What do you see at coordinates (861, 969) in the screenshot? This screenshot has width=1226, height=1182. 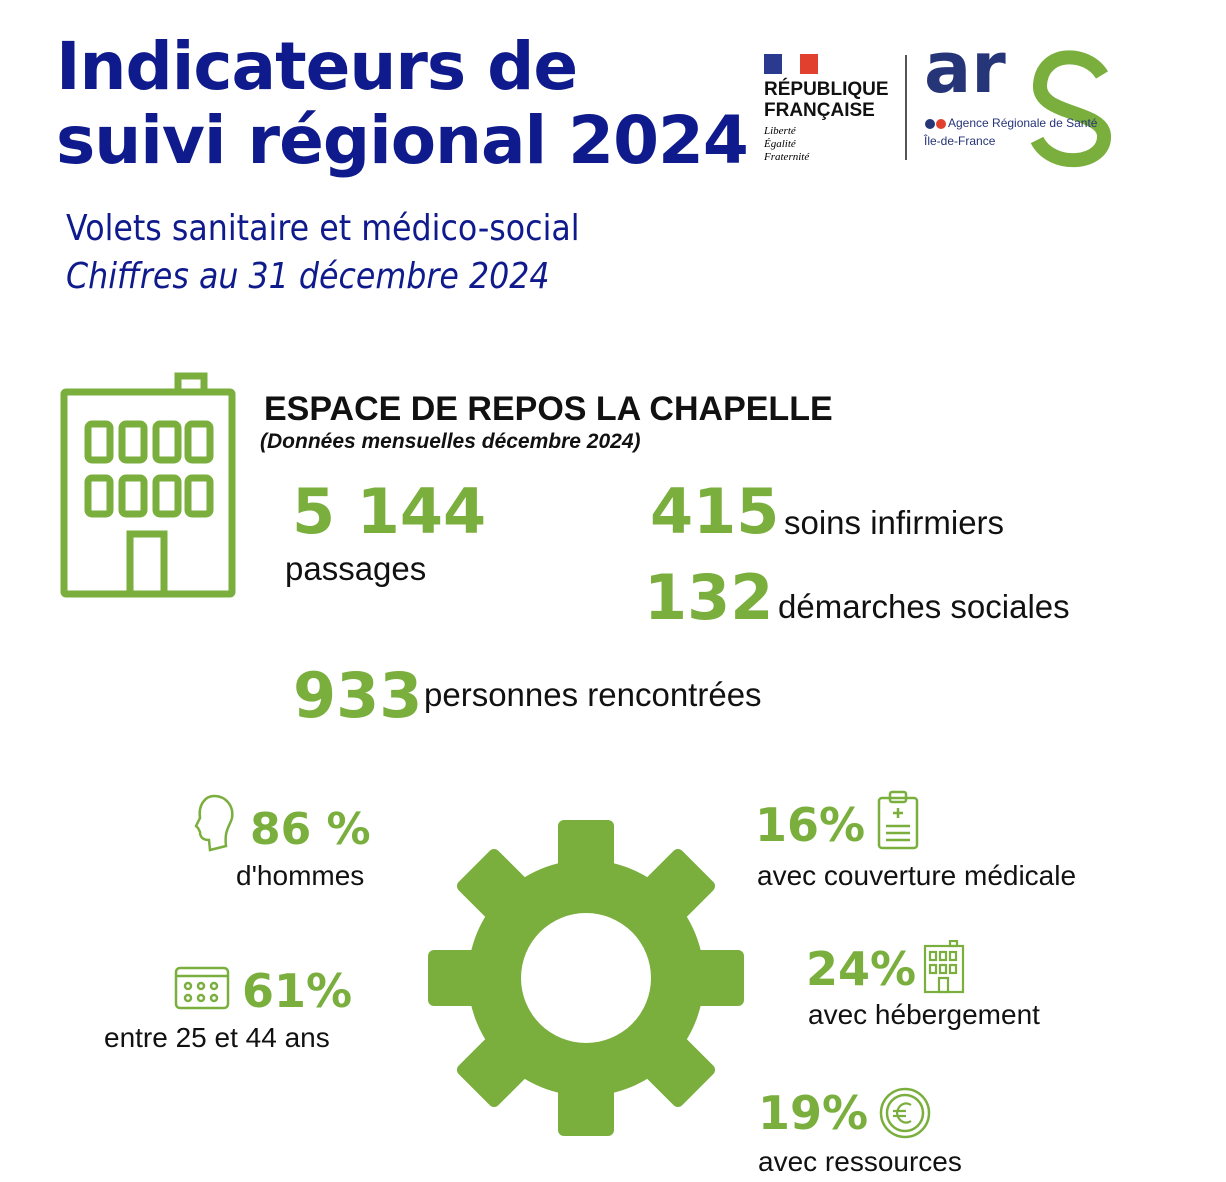 I see `hebergement-value: 24%` at bounding box center [861, 969].